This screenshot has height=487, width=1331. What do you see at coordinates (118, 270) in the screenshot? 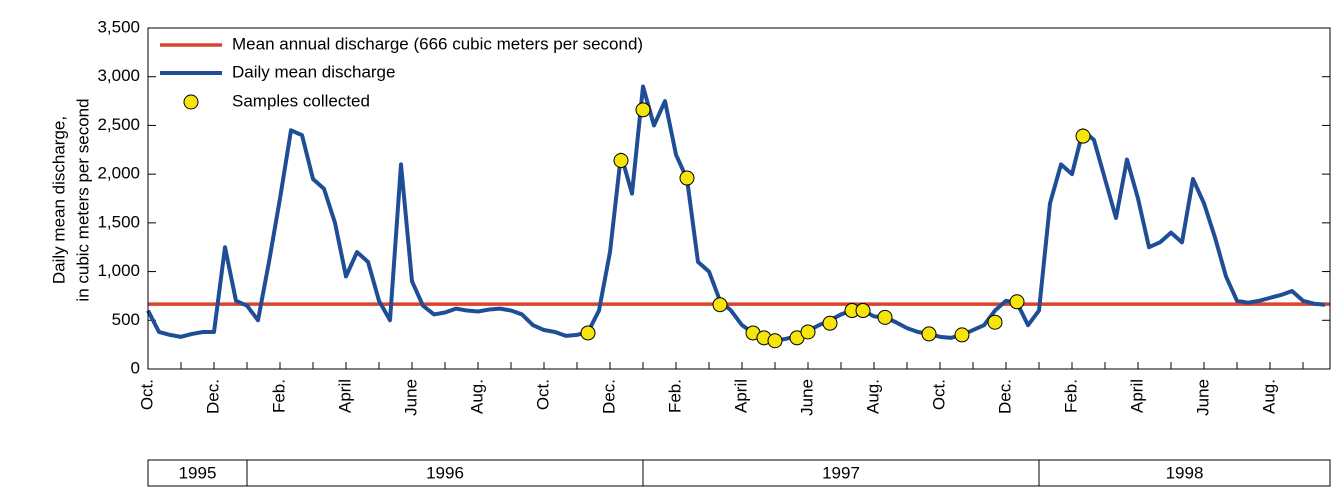
I see `y-tick-label: 1,000` at bounding box center [118, 270].